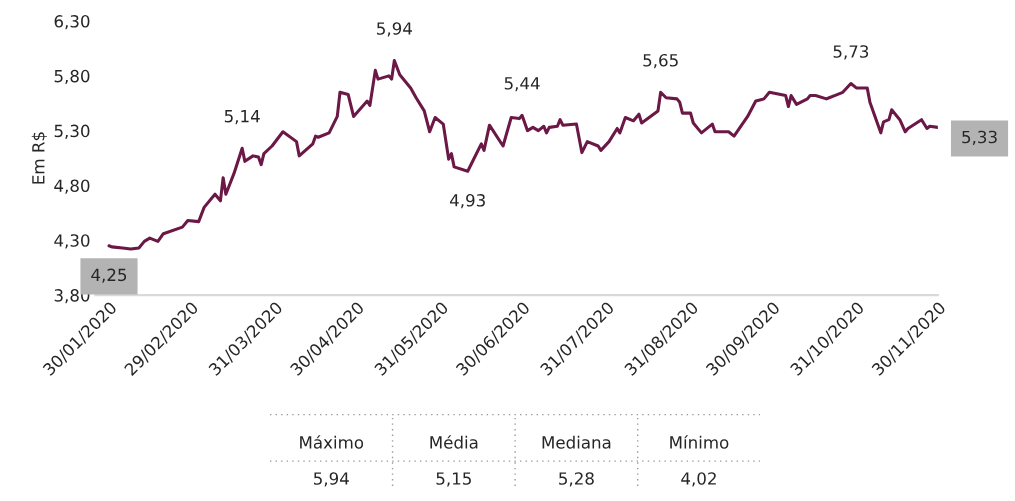 This screenshot has height=501, width=1015. I want to click on text: Média, so click(454, 442).